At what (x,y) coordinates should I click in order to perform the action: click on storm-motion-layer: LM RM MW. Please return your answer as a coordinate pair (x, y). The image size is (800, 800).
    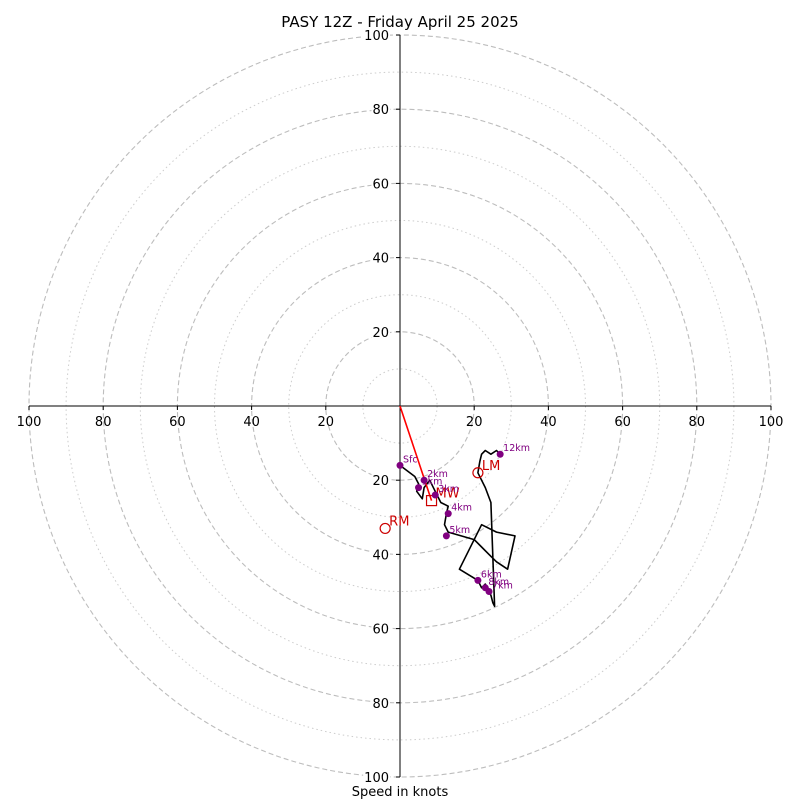
    Looking at the image, I should click on (439, 497).